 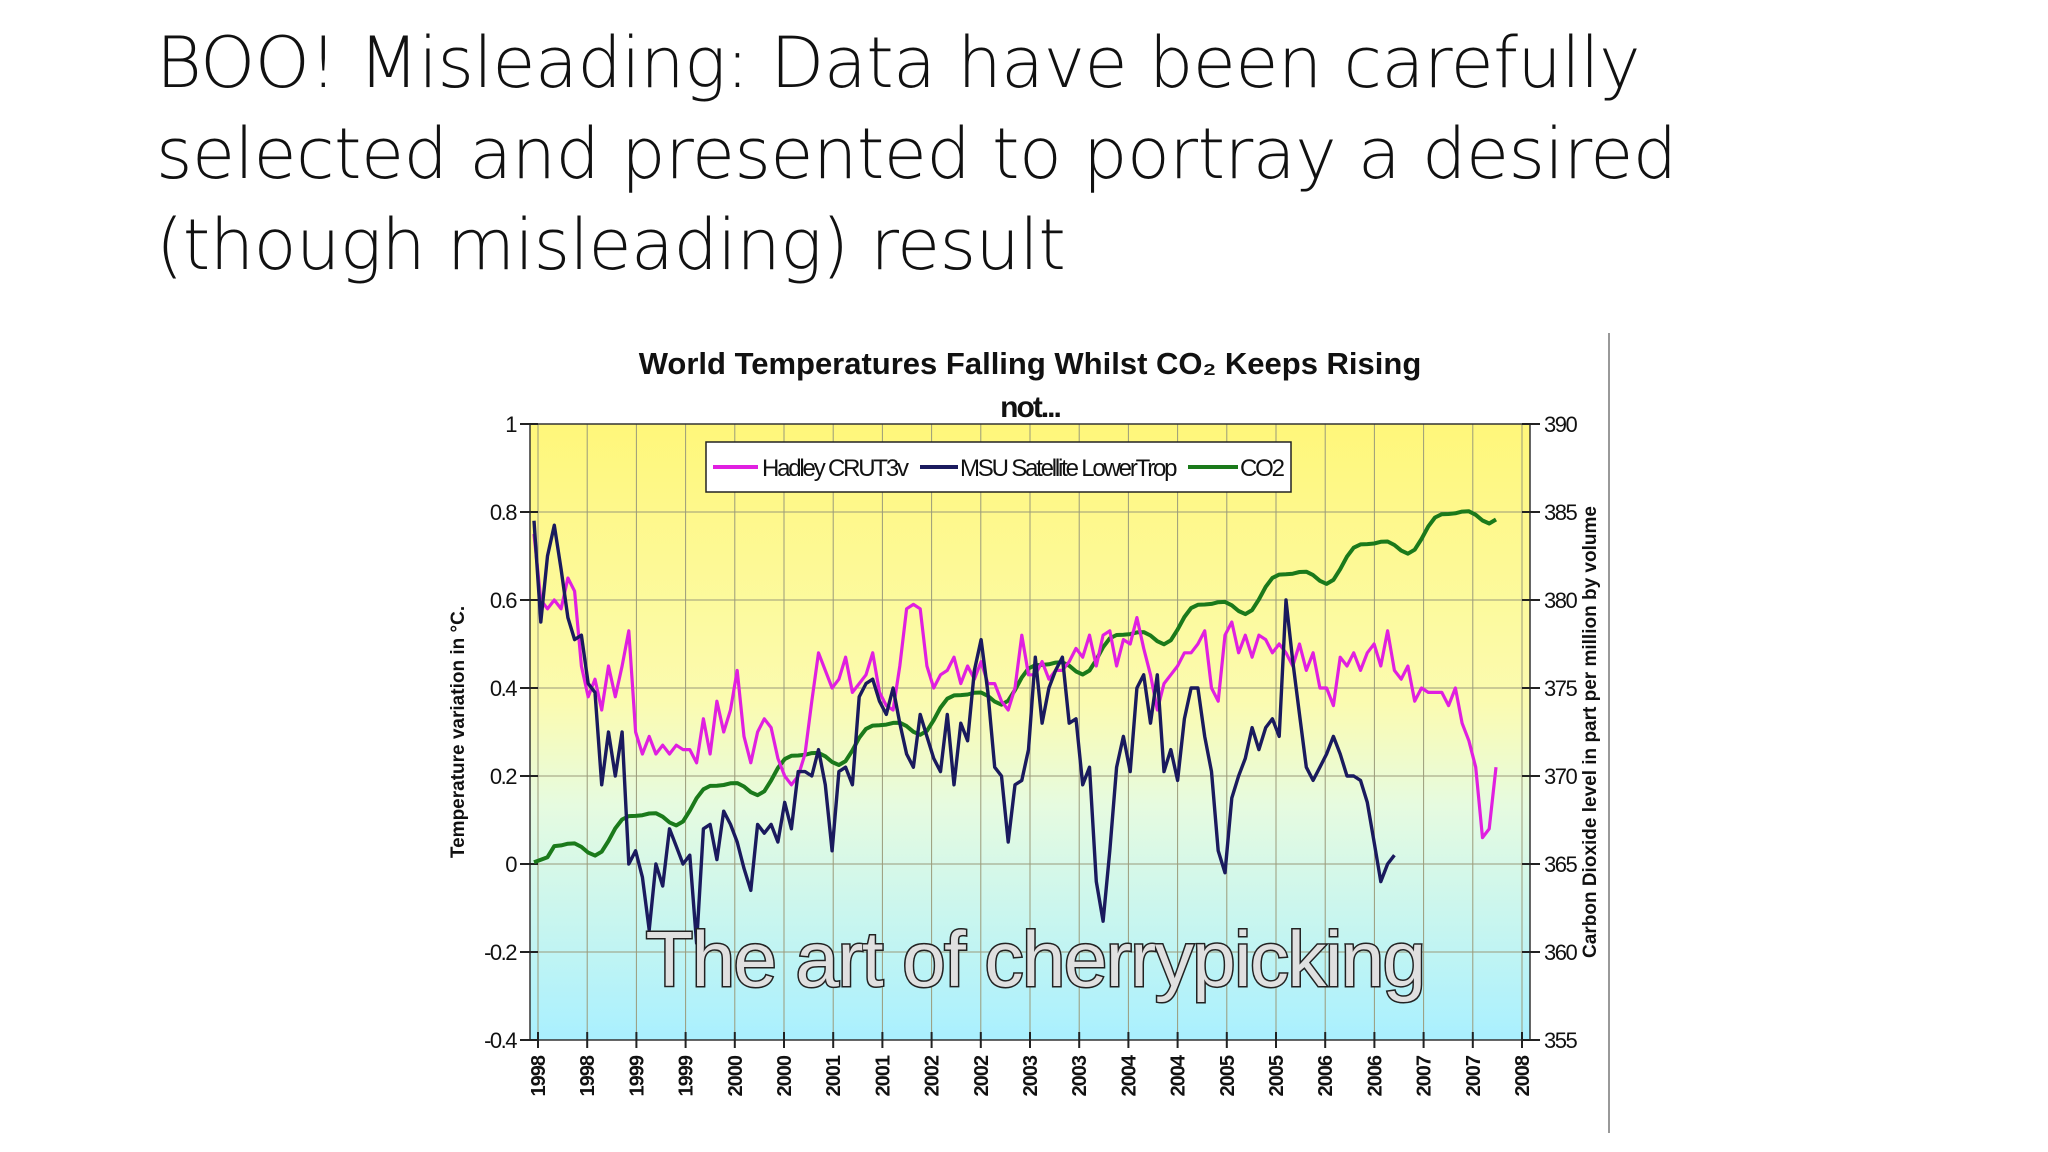 I want to click on right-axis-ticks: 390 385 380 375 370 365 360 355, so click(x=1550, y=732).